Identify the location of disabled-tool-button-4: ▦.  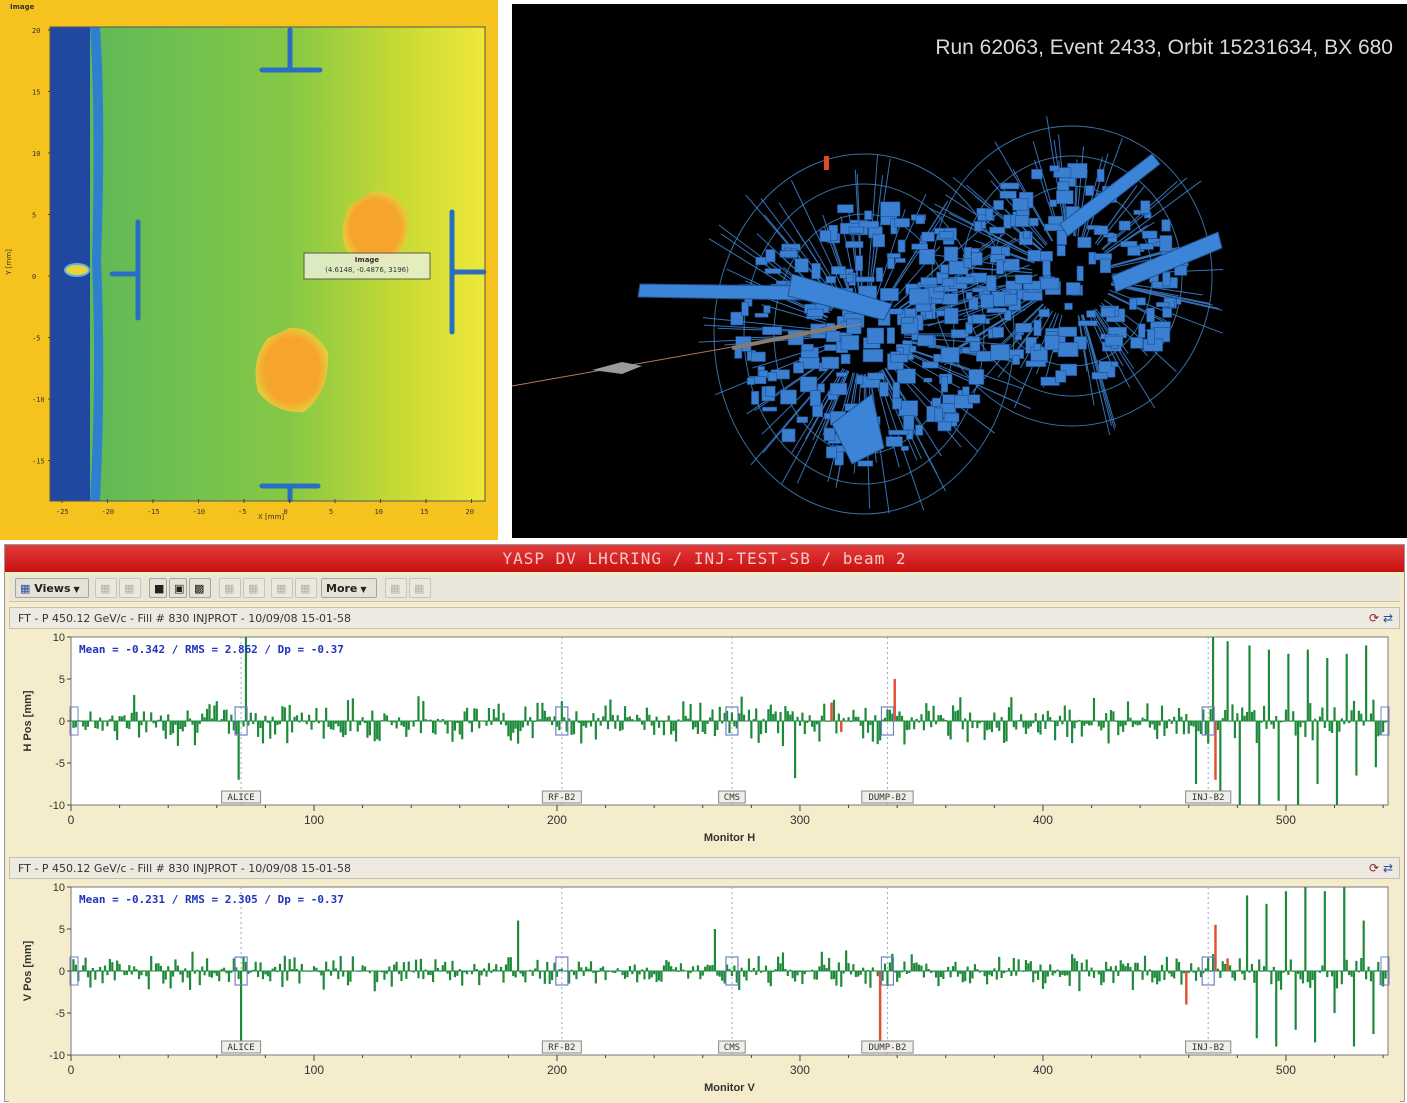
(254, 588).